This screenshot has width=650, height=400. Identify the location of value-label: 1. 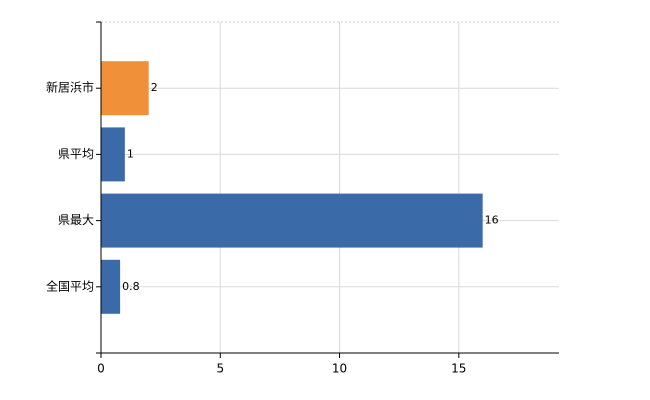
(130, 153).